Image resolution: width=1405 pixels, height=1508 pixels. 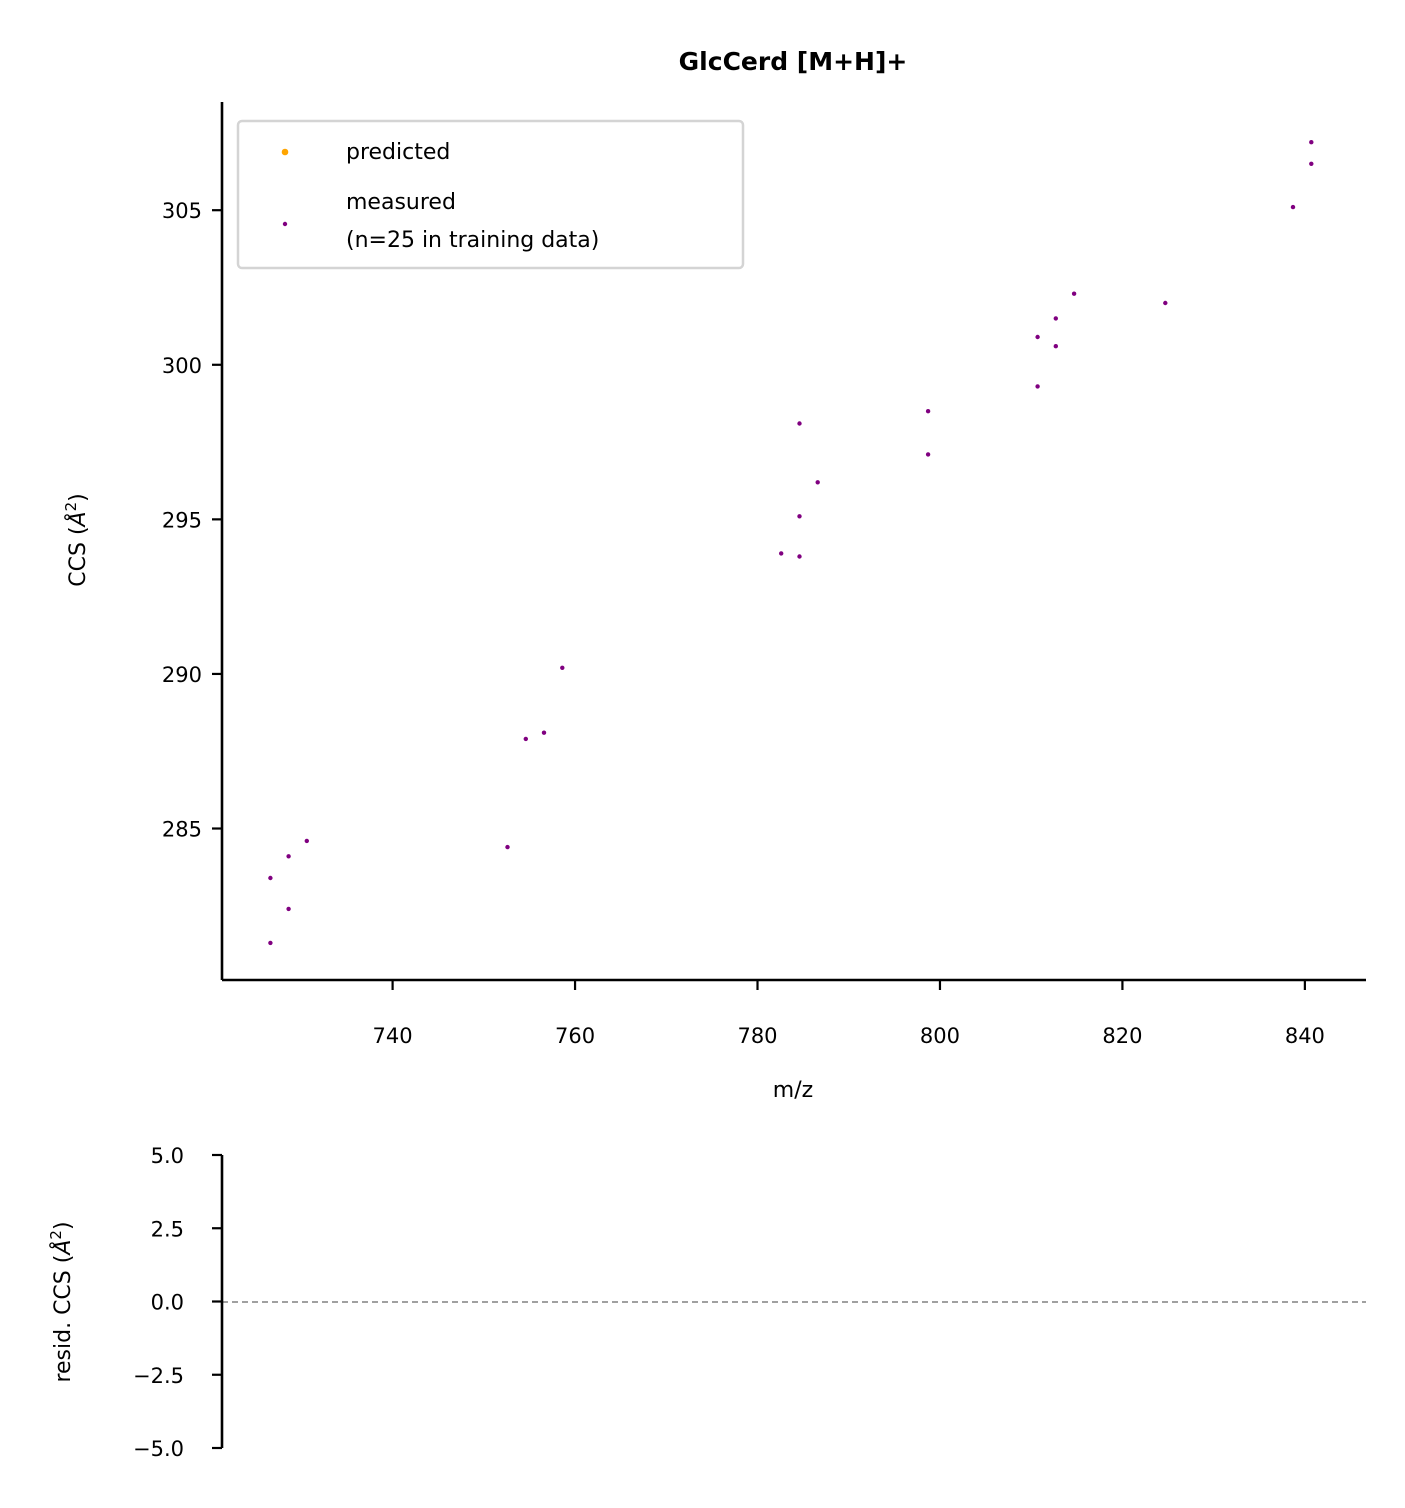 What do you see at coordinates (757, 1036) in the screenshot?
I see `x-tick-label-780: 780` at bounding box center [757, 1036].